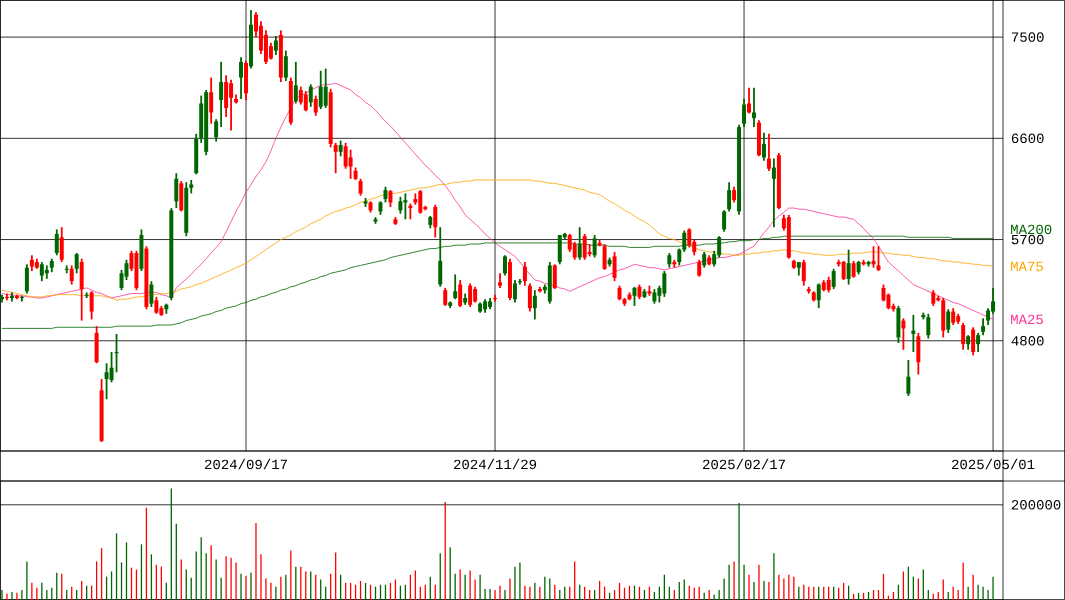 The width and height of the screenshot is (1065, 600). Describe the element at coordinates (1027, 319) in the screenshot. I see `series-label: MA25` at that location.